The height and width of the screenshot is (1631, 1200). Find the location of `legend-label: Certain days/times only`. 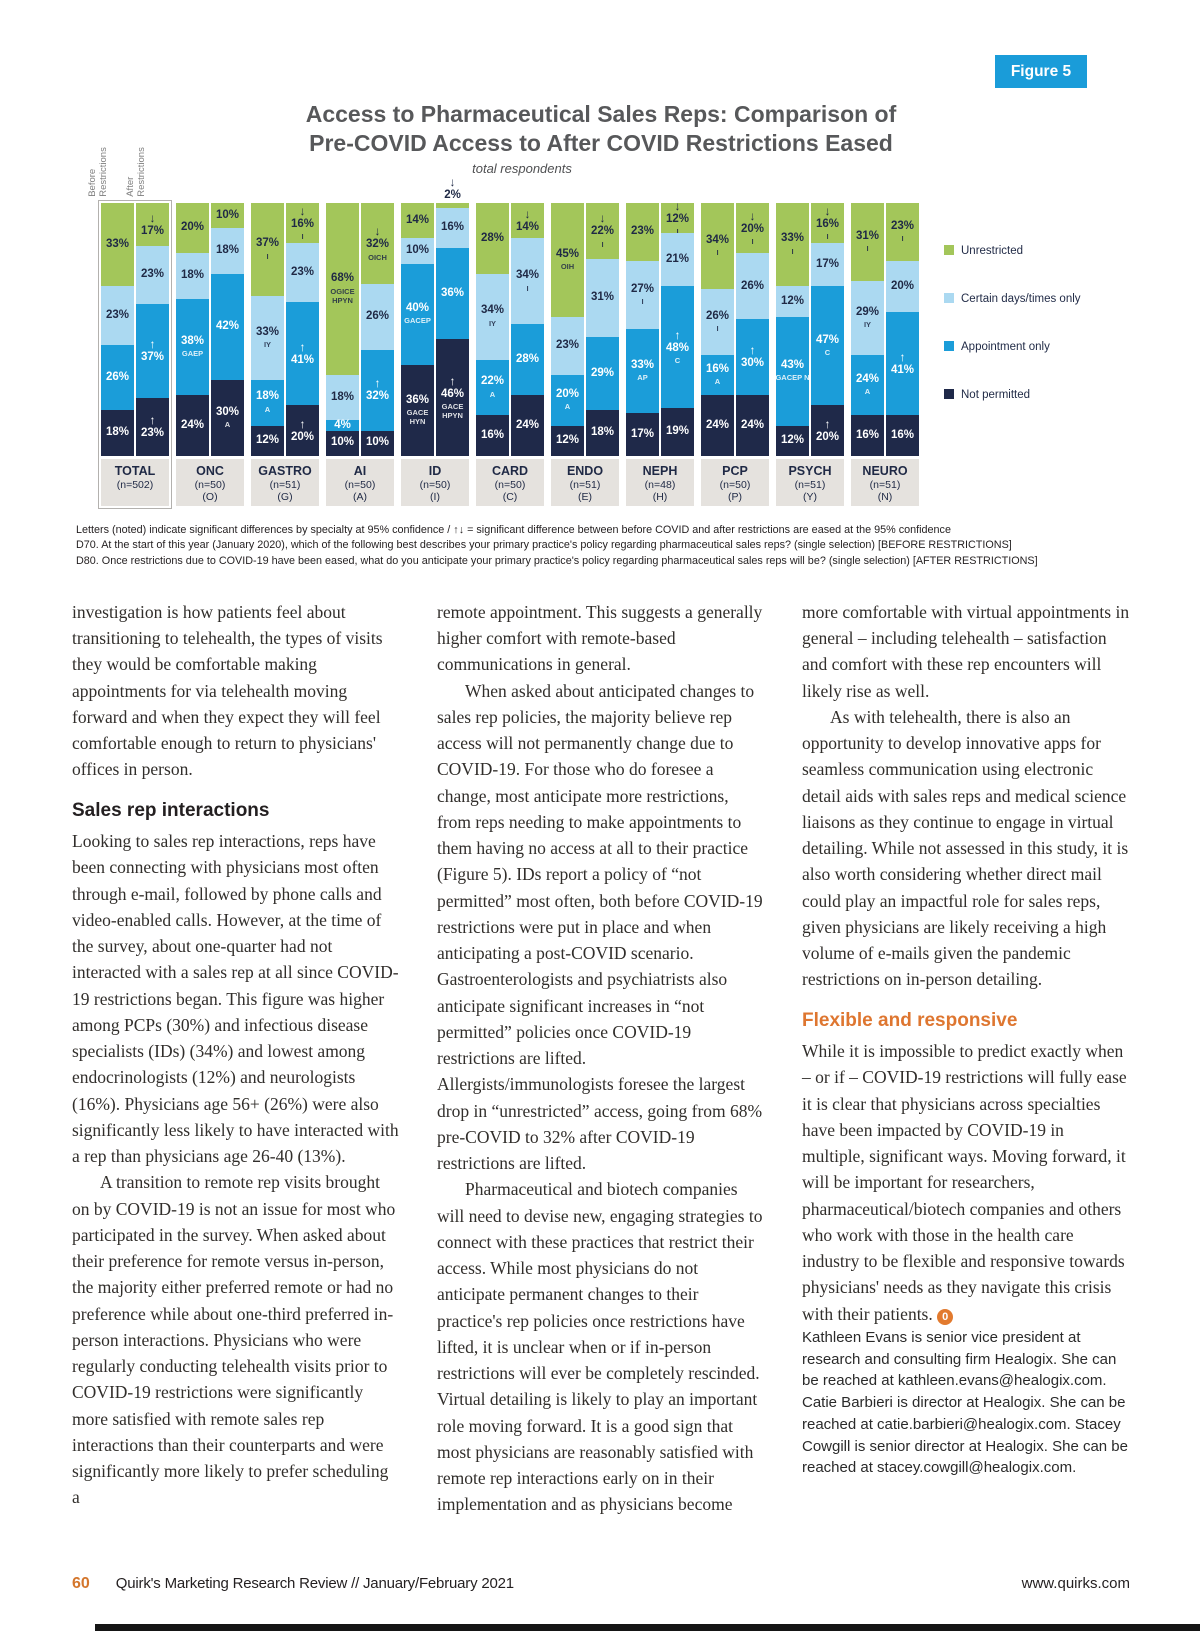

legend-label: Certain days/times only is located at coordinates (1021, 298).